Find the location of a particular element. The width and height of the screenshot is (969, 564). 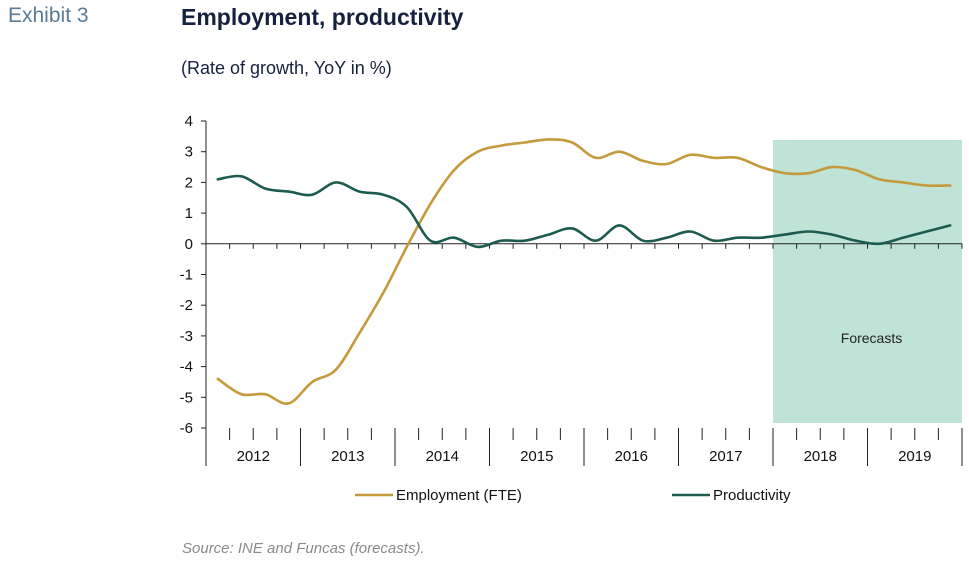

y-tick-label: -3 is located at coordinates (186, 336).